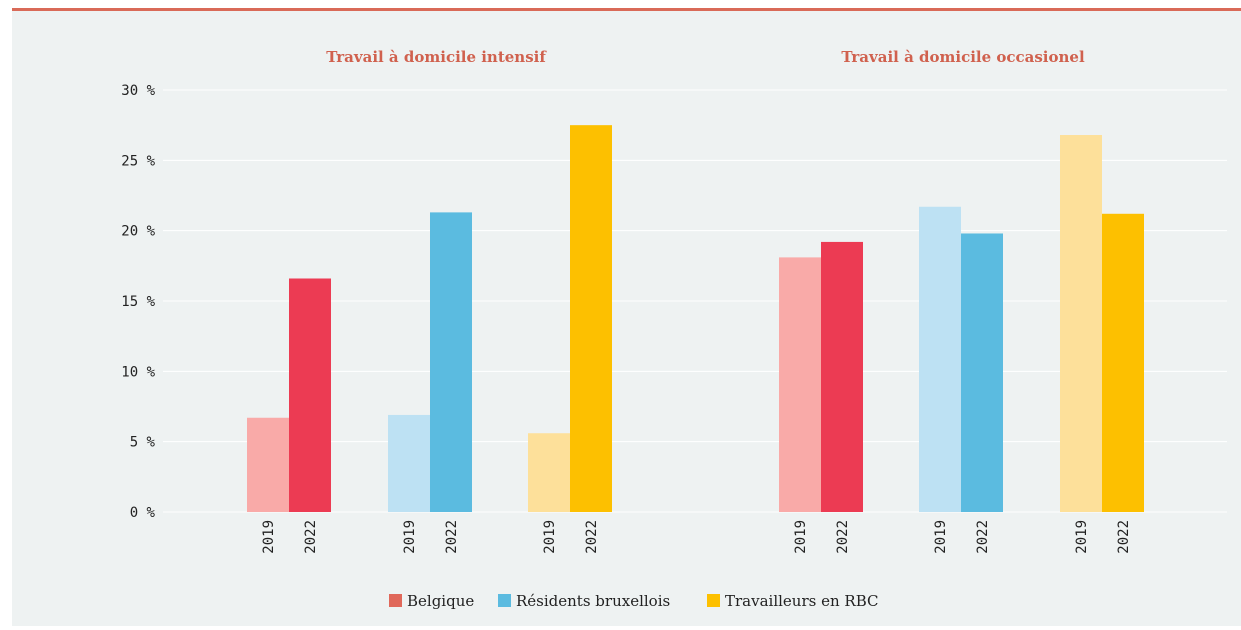  What do you see at coordinates (593, 601) in the screenshot?
I see `legend-label: Résidents bruxellois` at bounding box center [593, 601].